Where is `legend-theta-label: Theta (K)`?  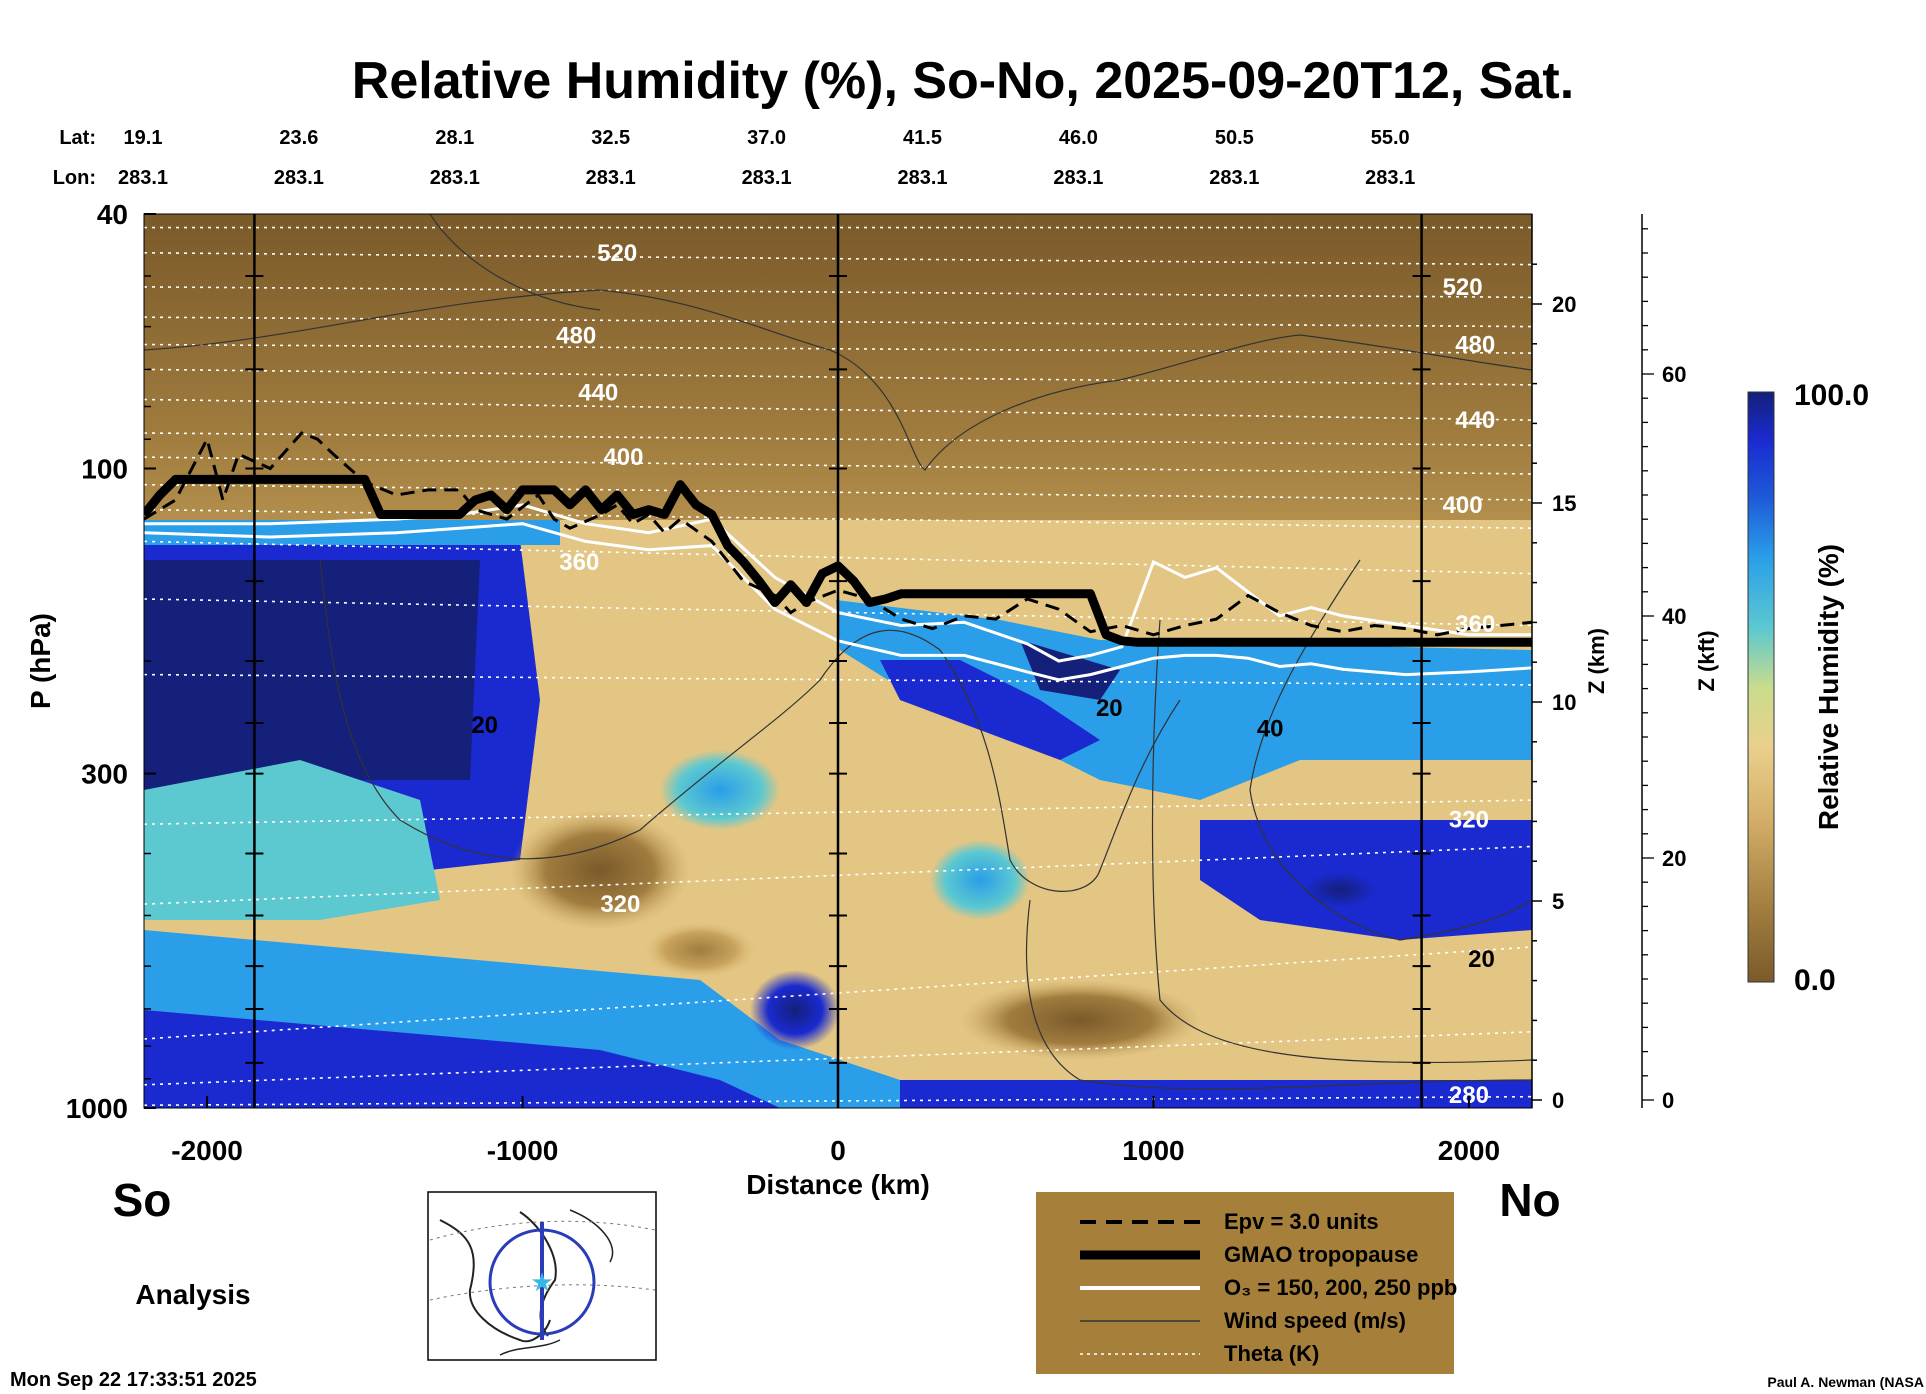 legend-theta-label: Theta (K) is located at coordinates (1271, 1353).